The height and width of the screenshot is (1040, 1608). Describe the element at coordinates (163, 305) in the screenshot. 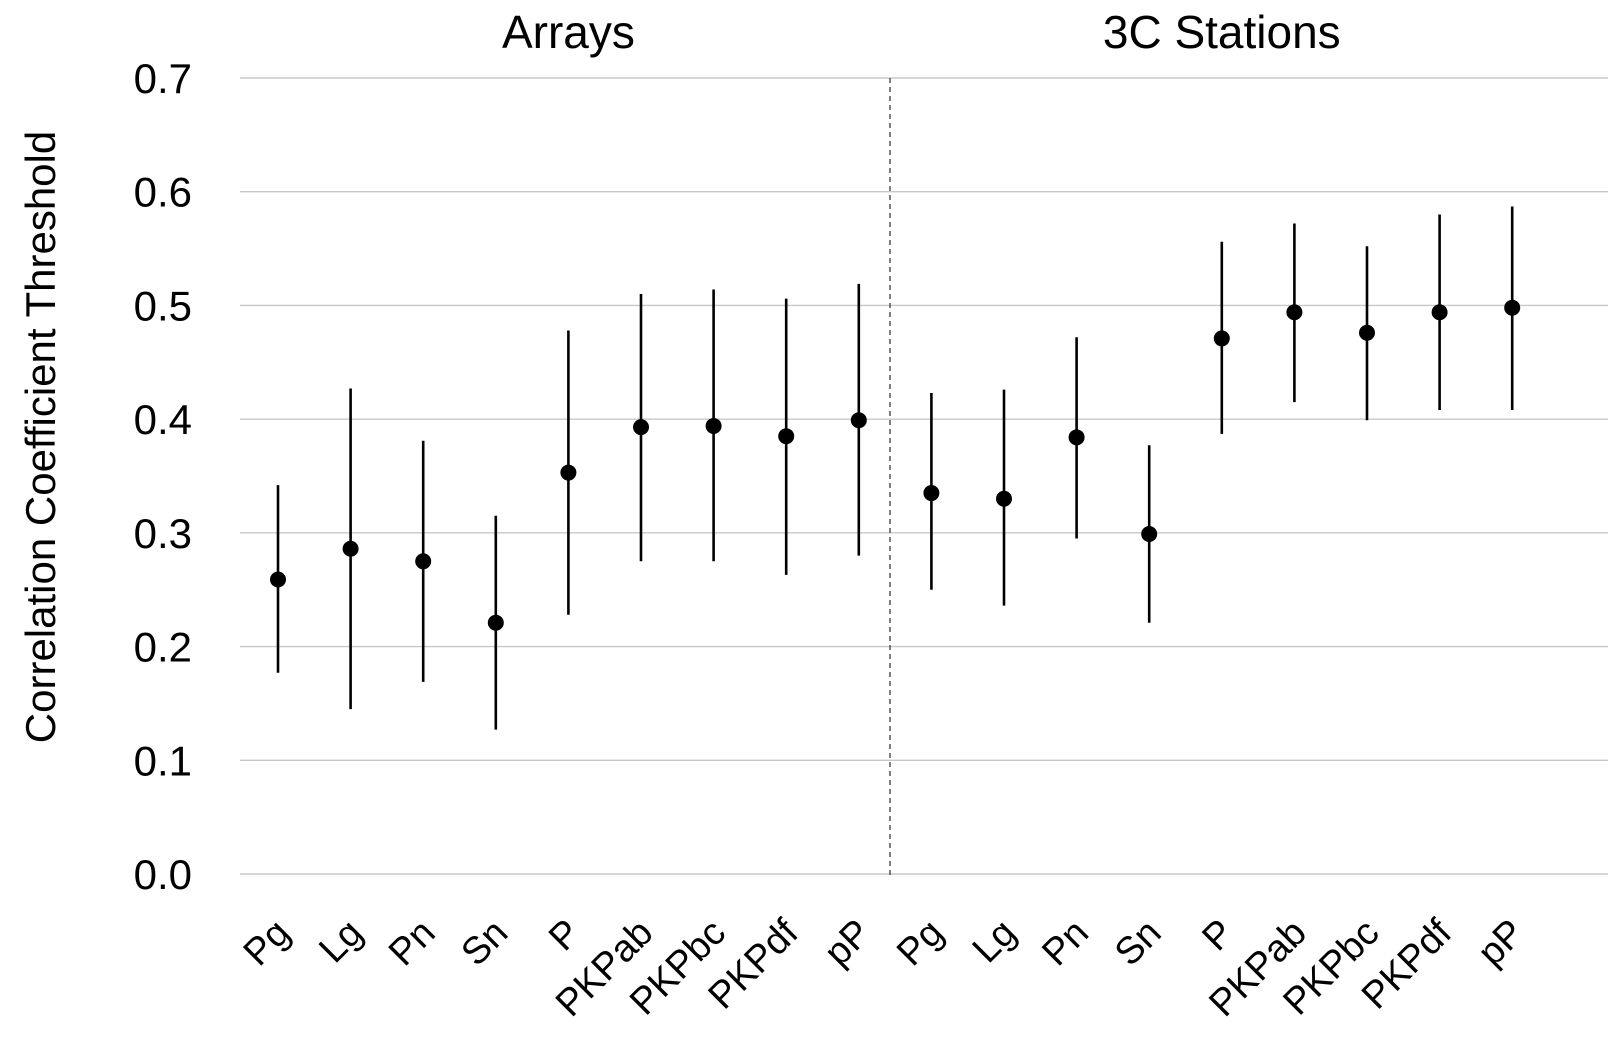

I see `y-tick-label: 0.5` at that location.